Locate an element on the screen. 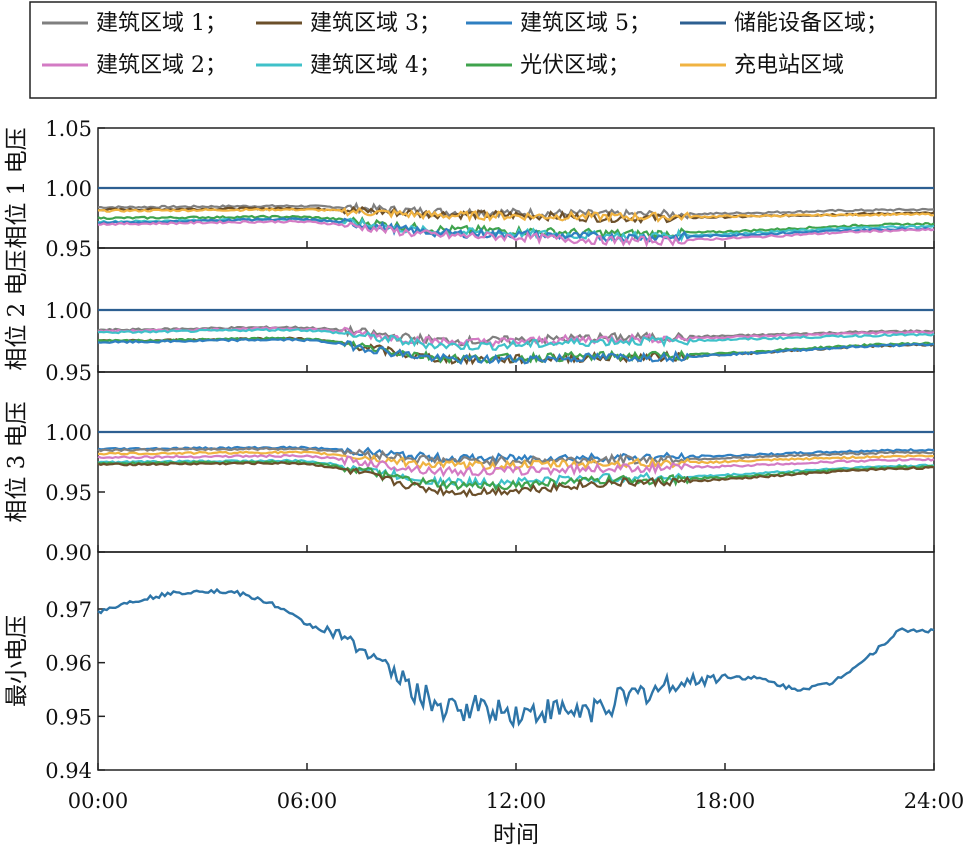 This screenshot has width=969, height=852. legend-entry: 建筑区域 2； is located at coordinates (134, 65).